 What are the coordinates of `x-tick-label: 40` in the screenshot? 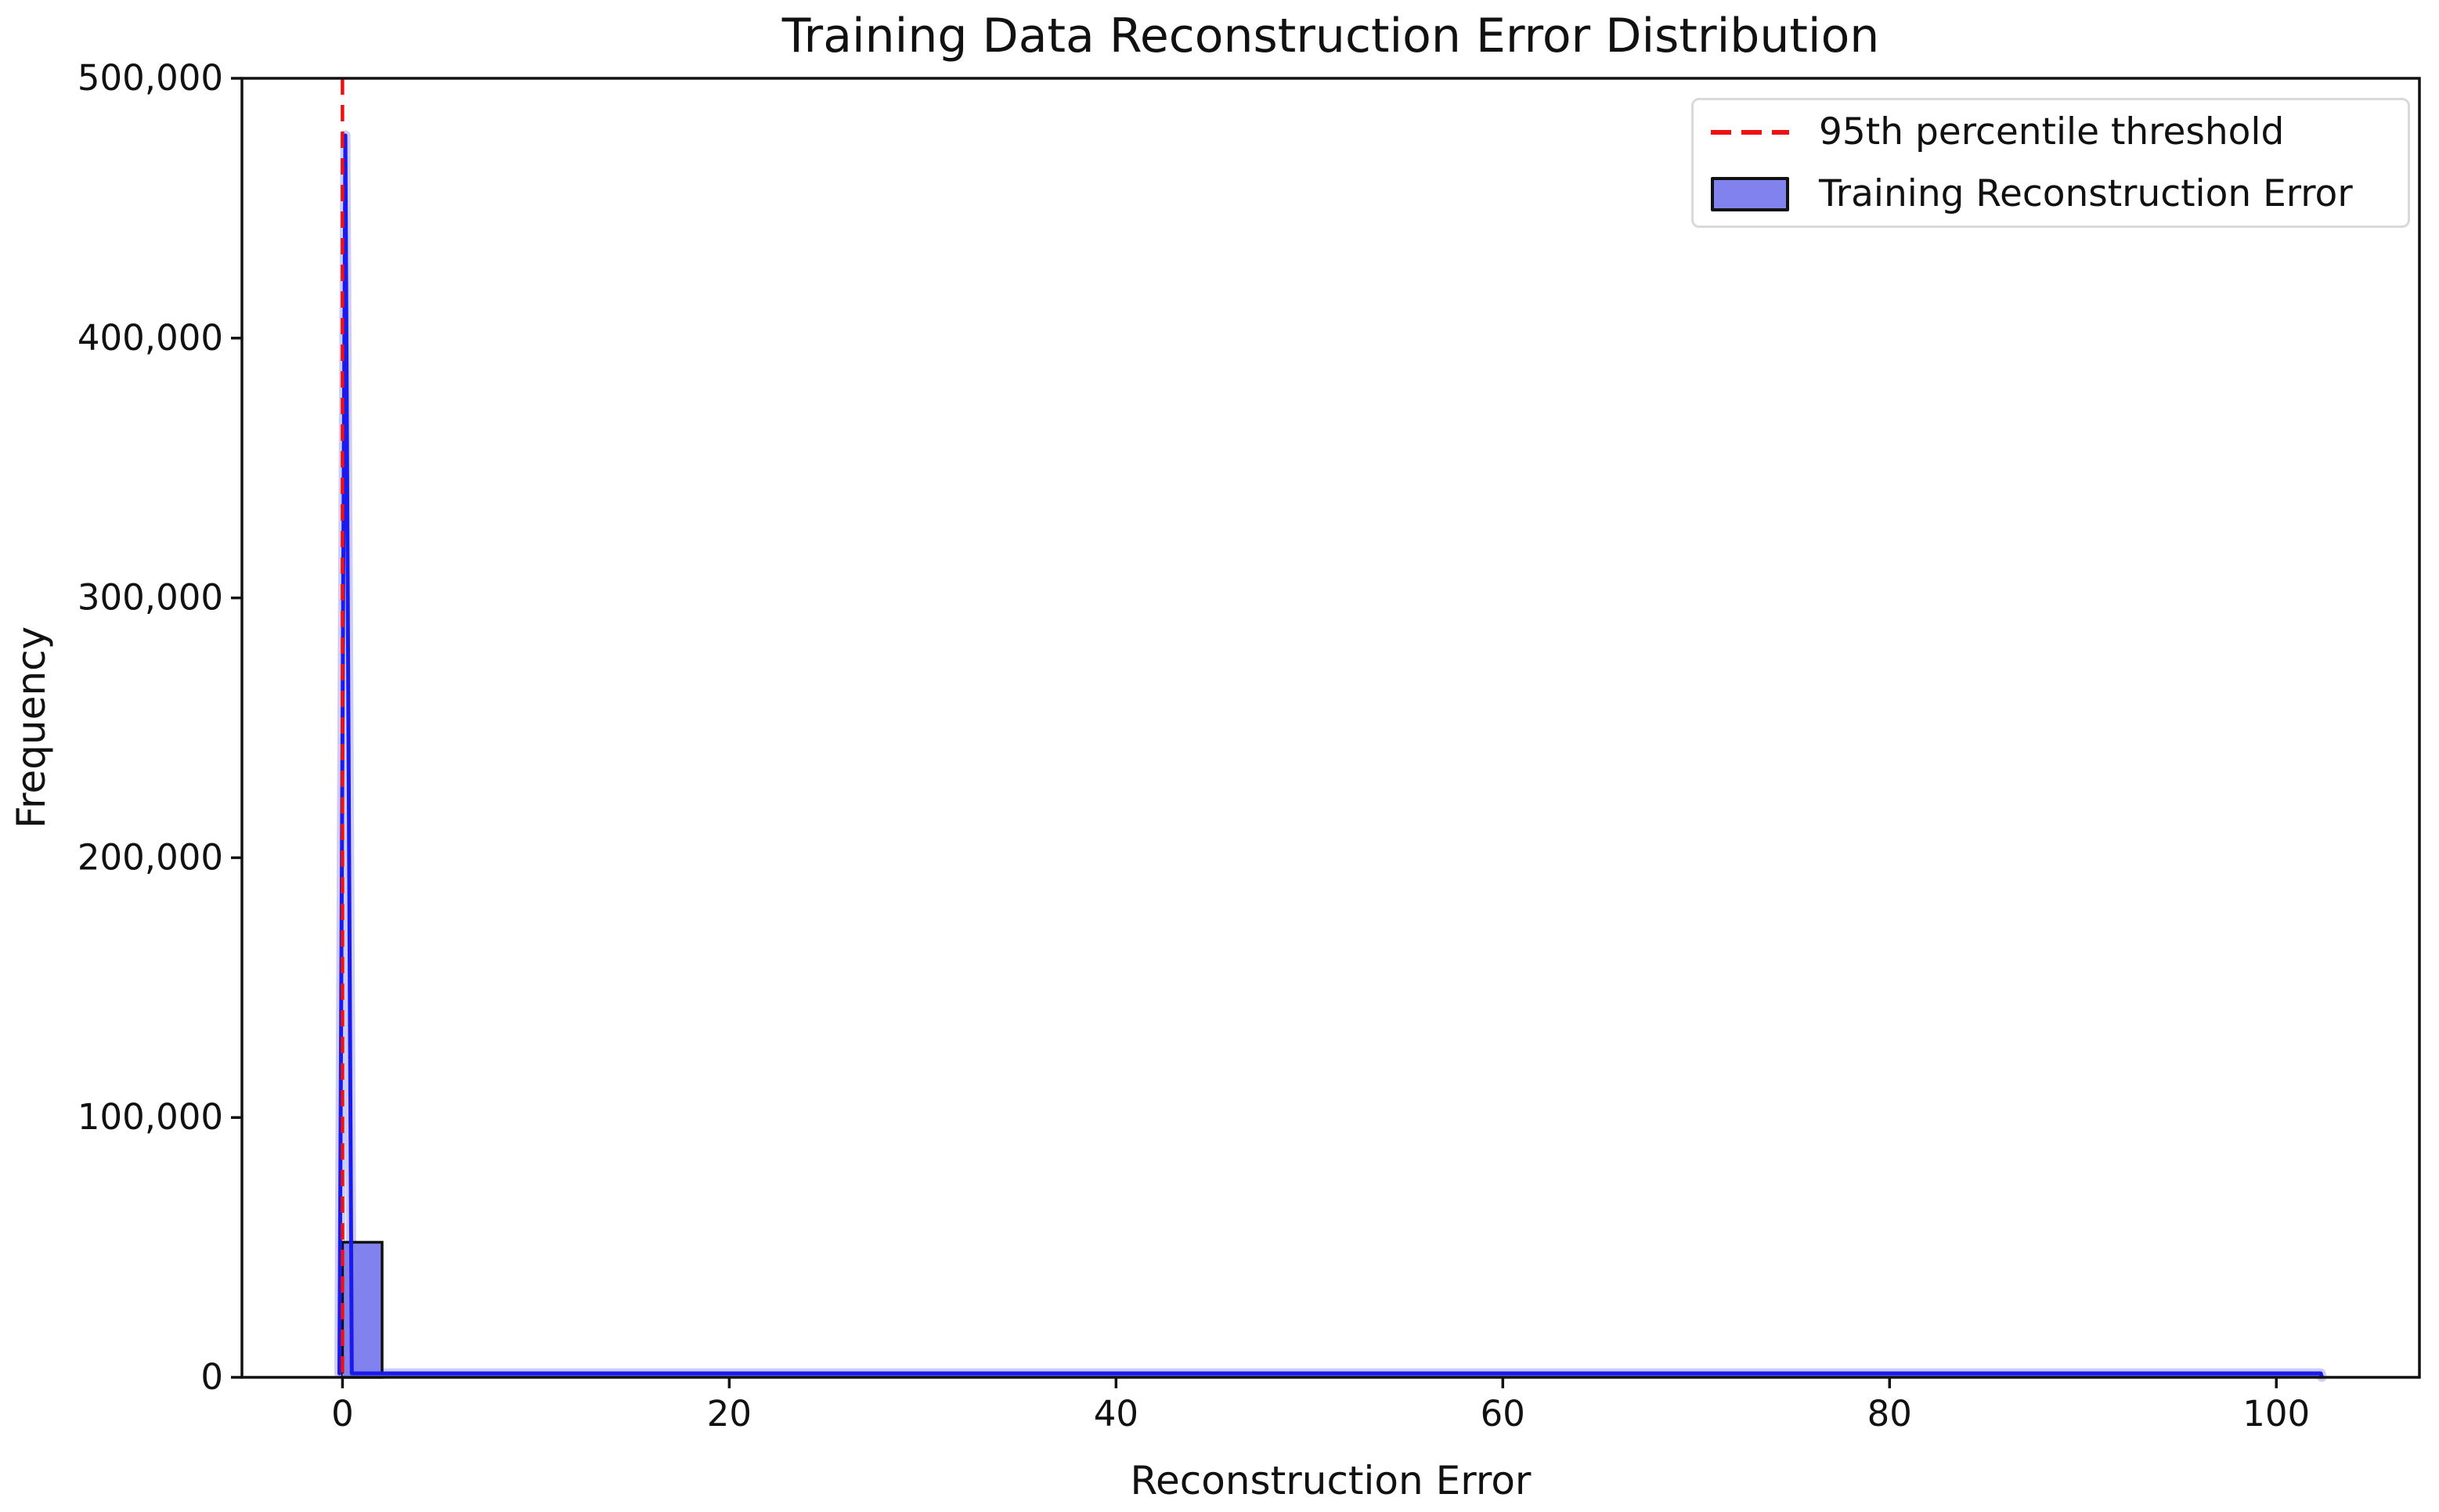 It's located at (1116, 1413).